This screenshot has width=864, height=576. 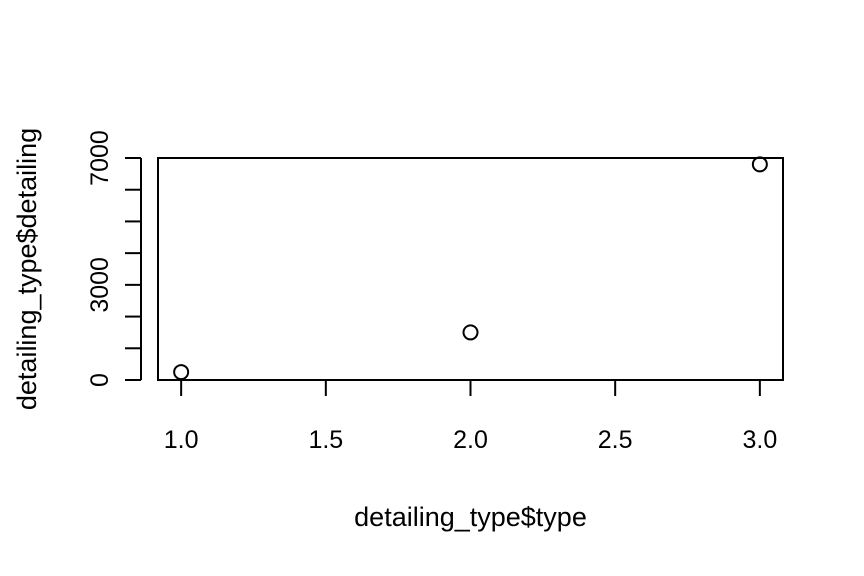 I want to click on x-tick-label: 2.0, so click(x=470, y=440).